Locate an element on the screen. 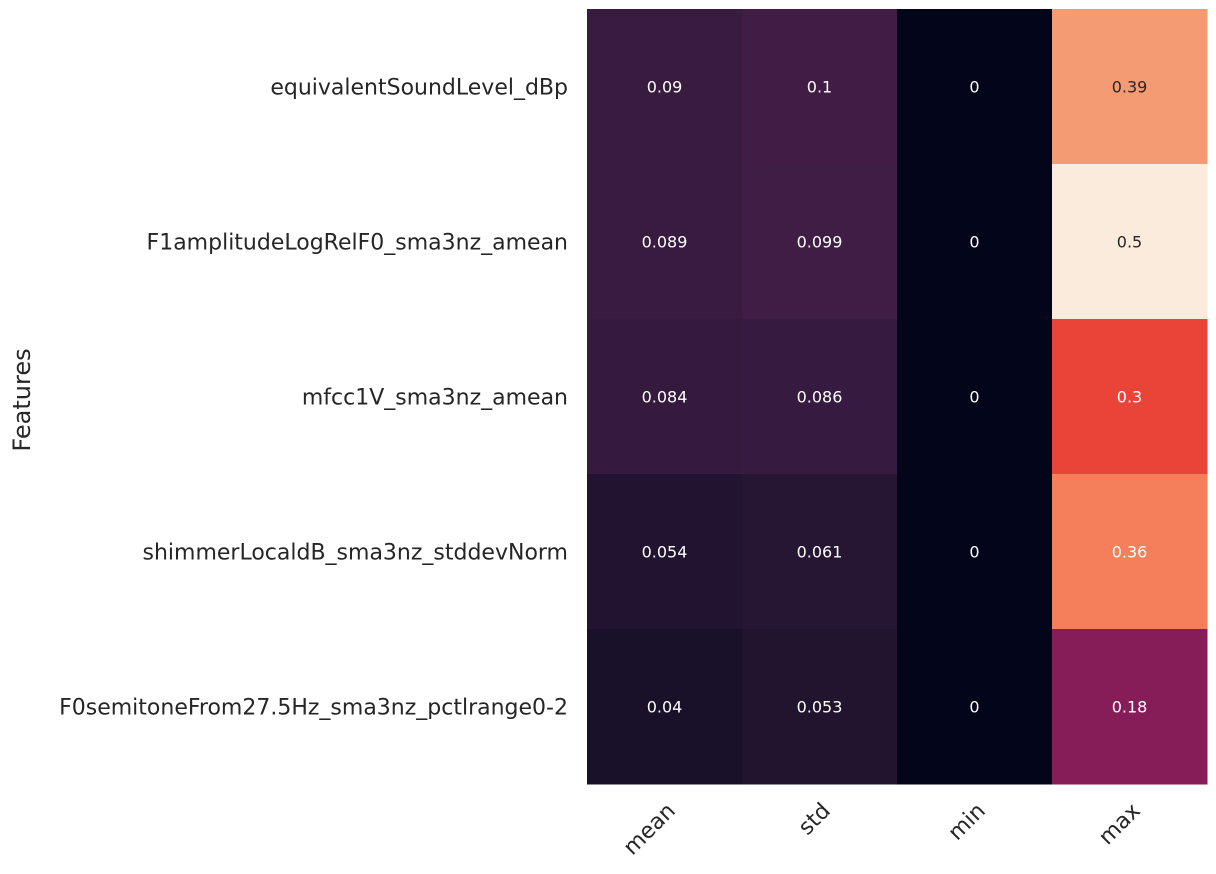 Image resolution: width=1216 pixels, height=874 pixels. column-tick-labels: mean std min max is located at coordinates (882, 830).